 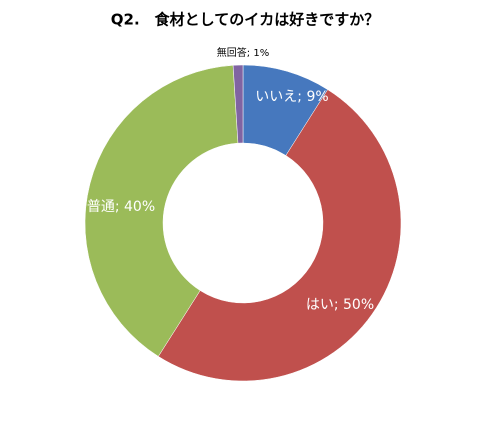 I want to click on data-label: 普通; 40%, so click(x=121, y=207).